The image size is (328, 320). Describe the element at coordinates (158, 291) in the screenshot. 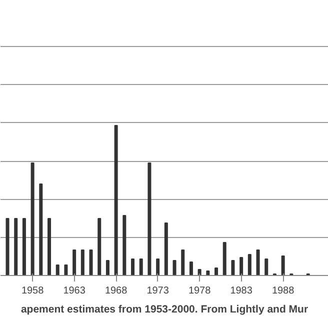

I see `x-tick-label: 1973` at that location.